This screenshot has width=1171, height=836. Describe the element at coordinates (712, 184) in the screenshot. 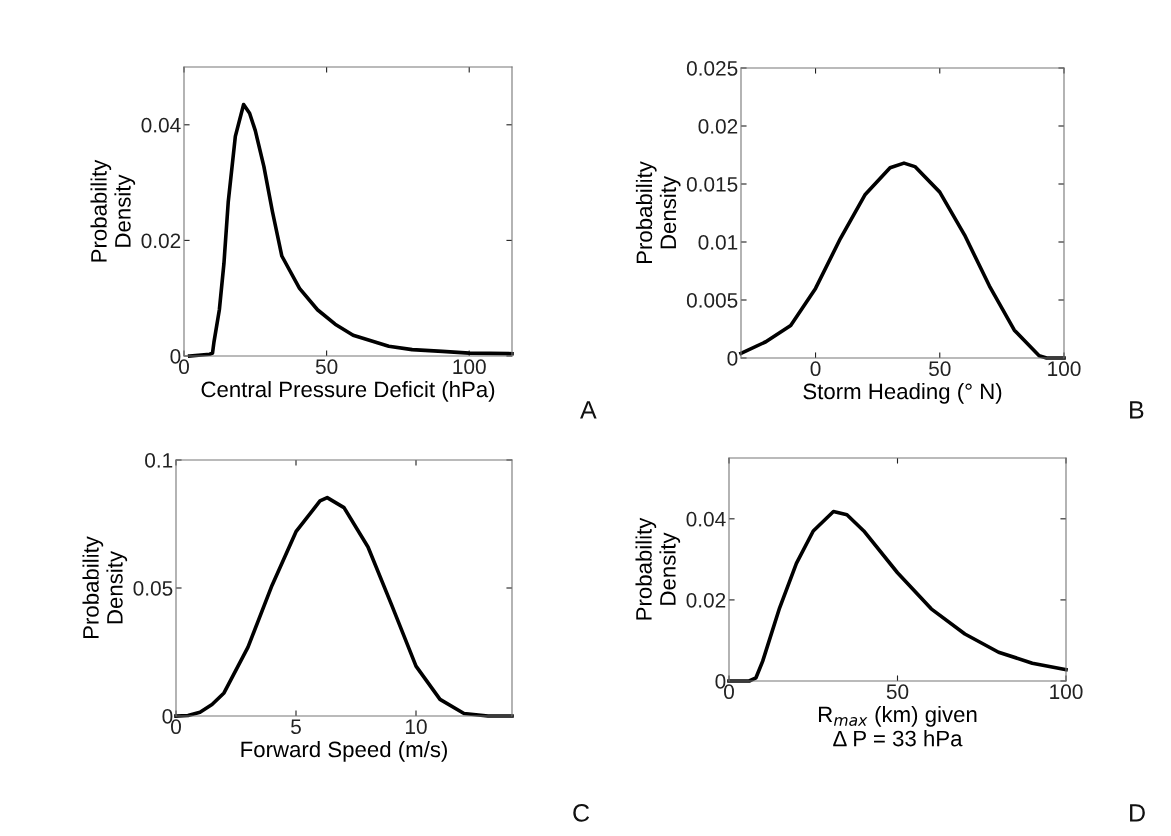

I see `y-tick-label: 0.015` at that location.